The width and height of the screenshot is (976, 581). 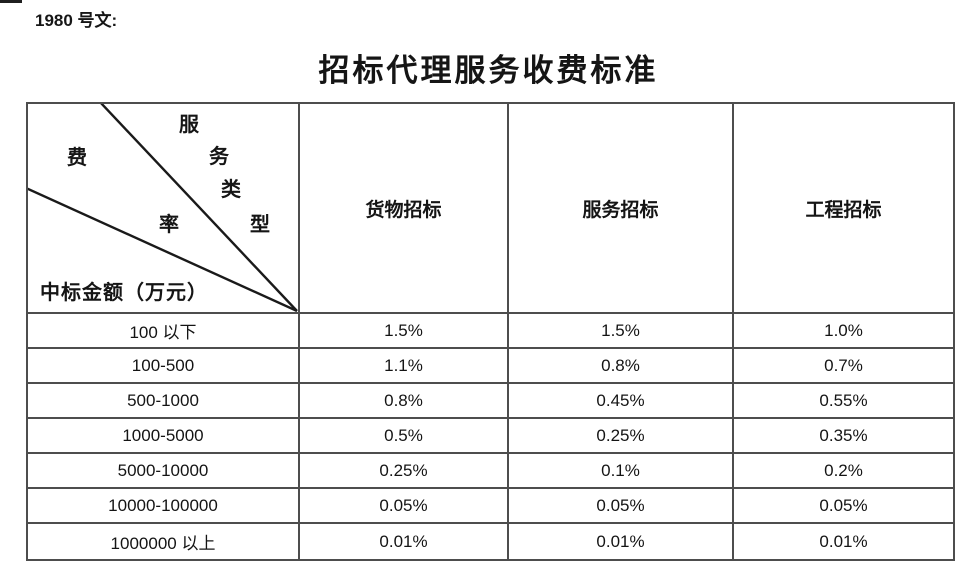 I want to click on rate-cell-engineering: 1.0%, so click(x=843, y=331).